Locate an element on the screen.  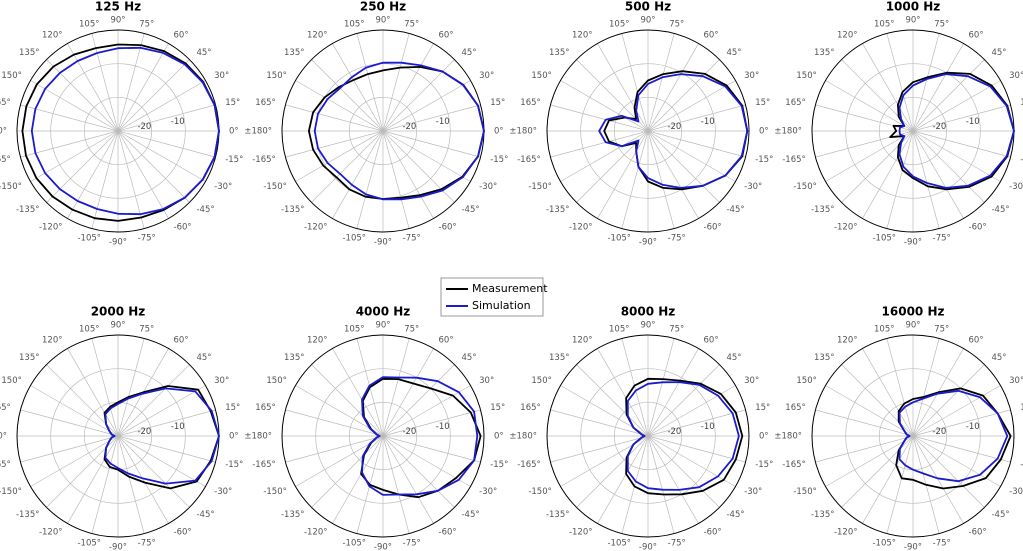
theta-tick-label: -90° is located at coordinates (383, 547).